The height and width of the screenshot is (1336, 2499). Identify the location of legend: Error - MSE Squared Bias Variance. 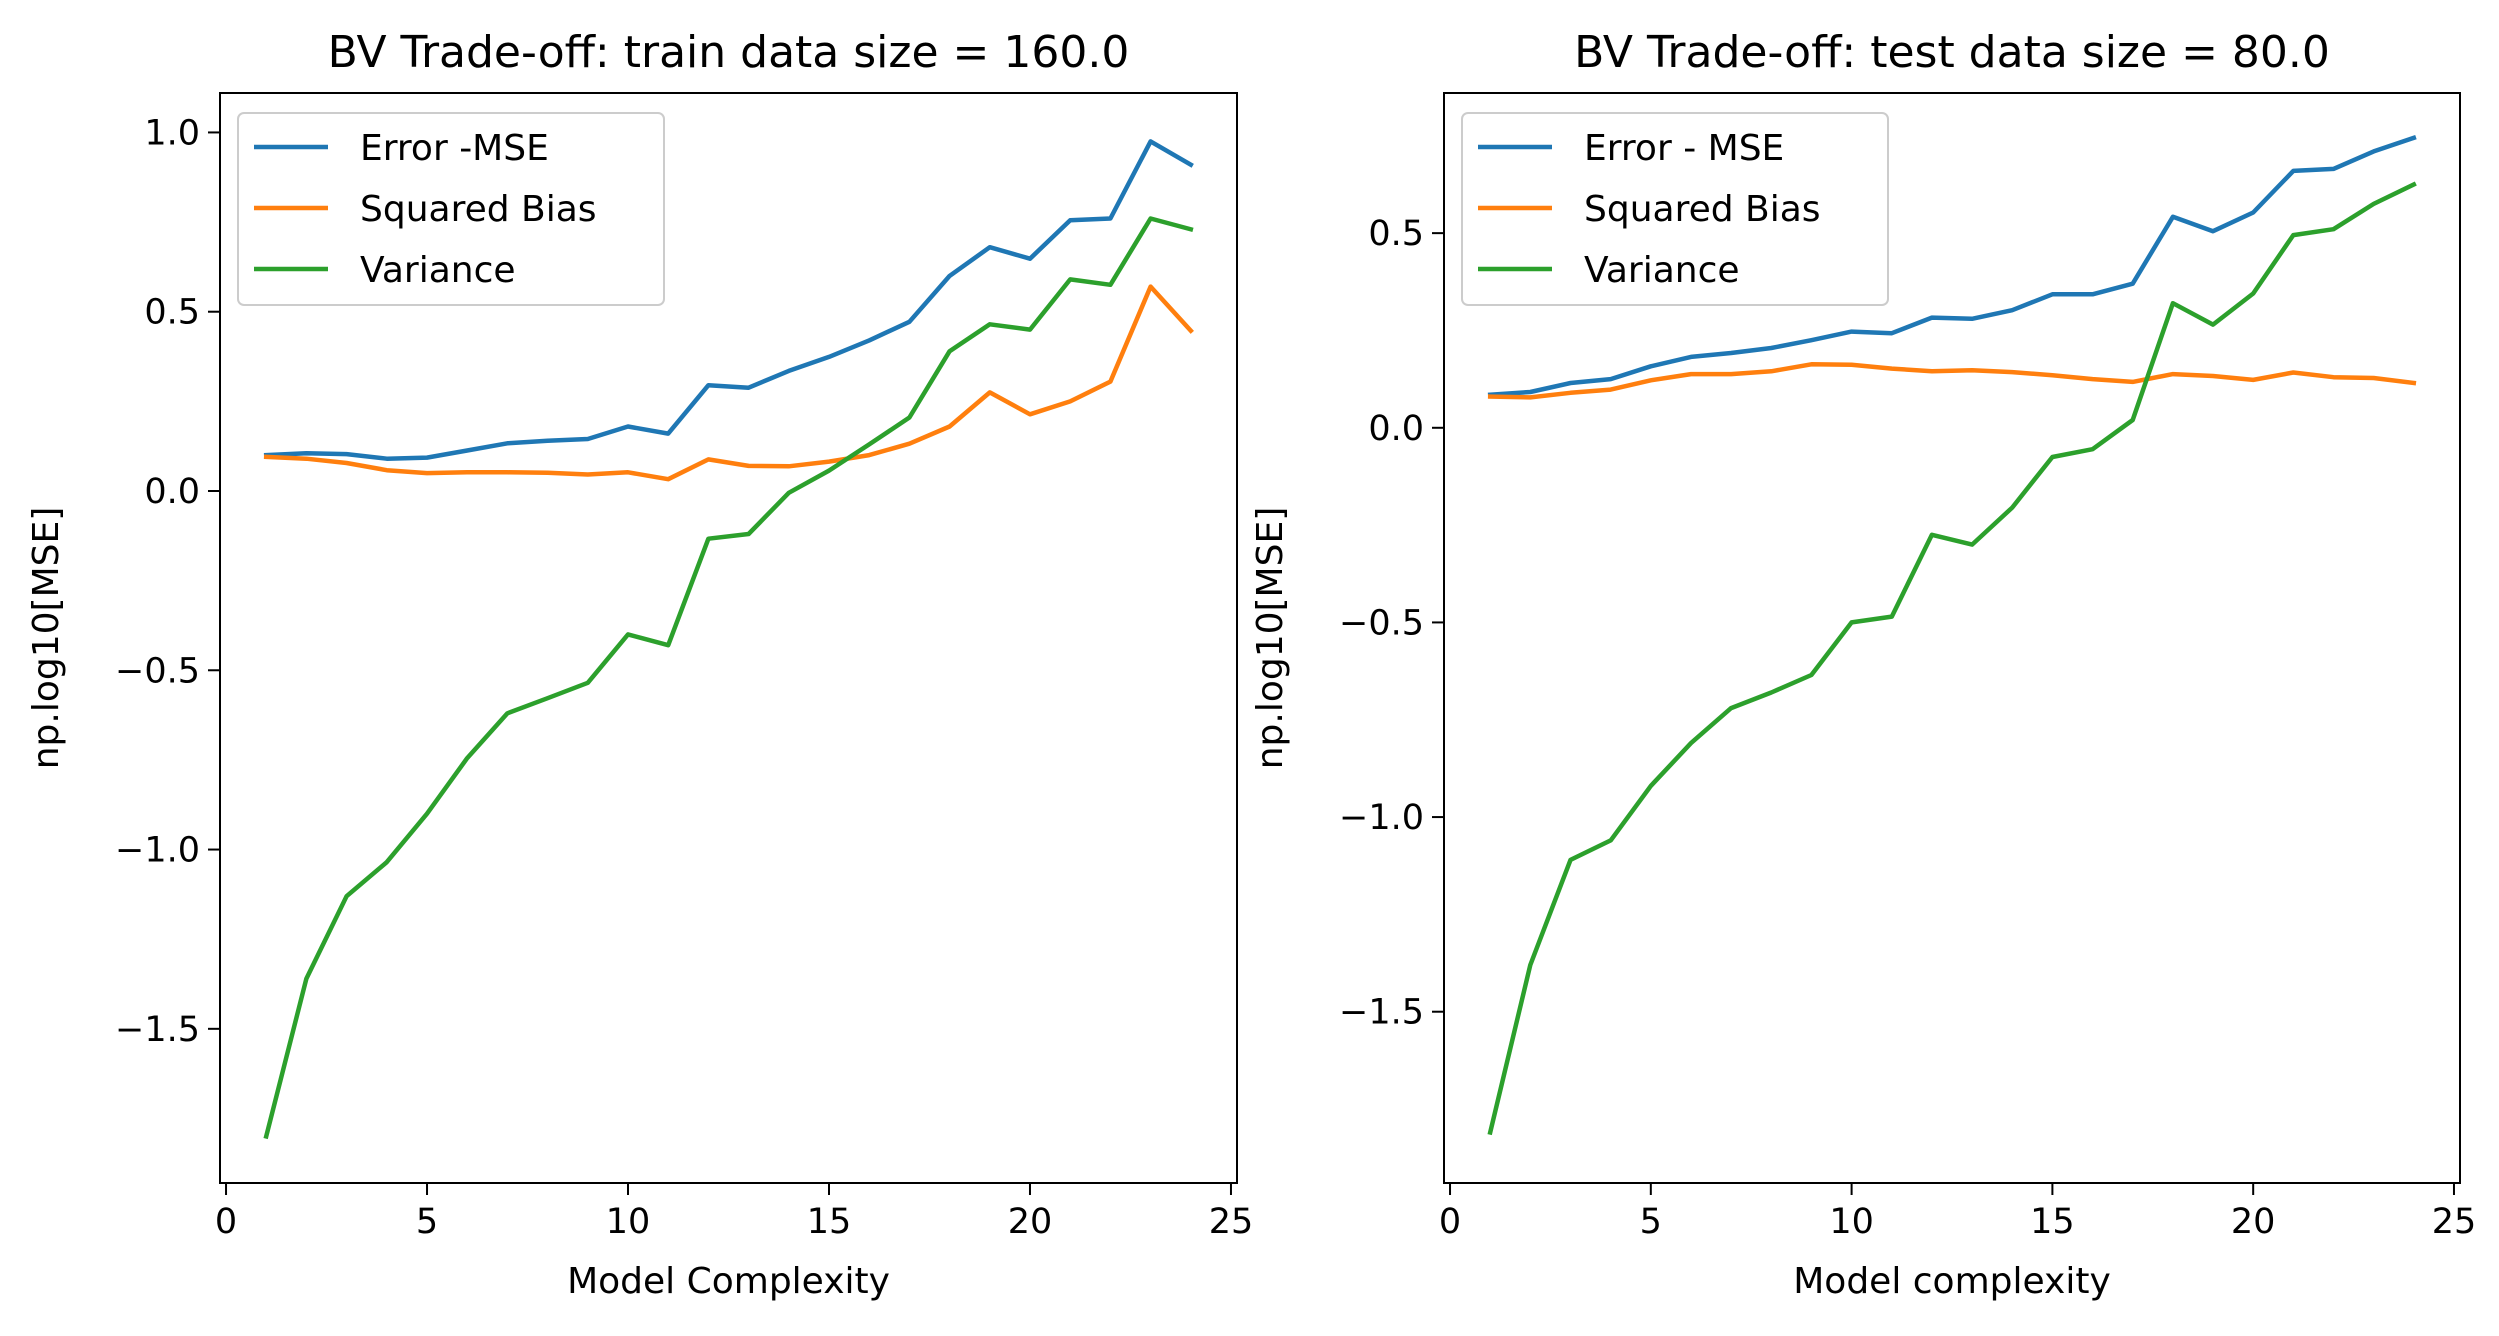
(1675, 209).